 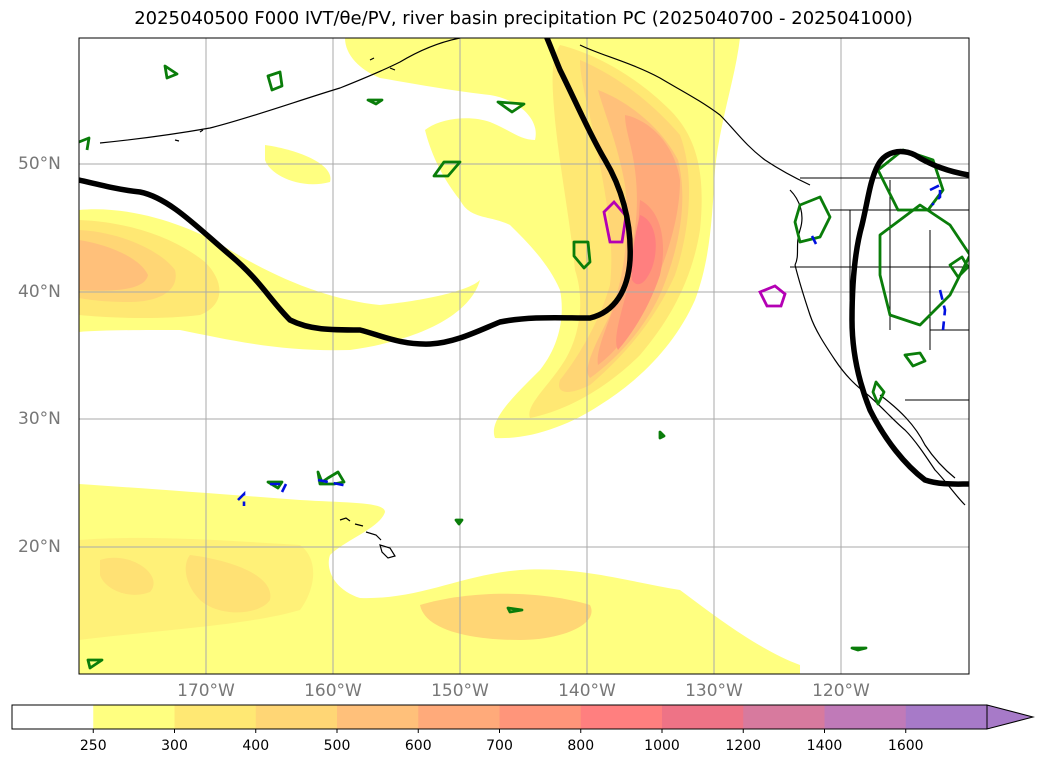 I want to click on lat-label-50: 50°N, so click(x=39, y=164).